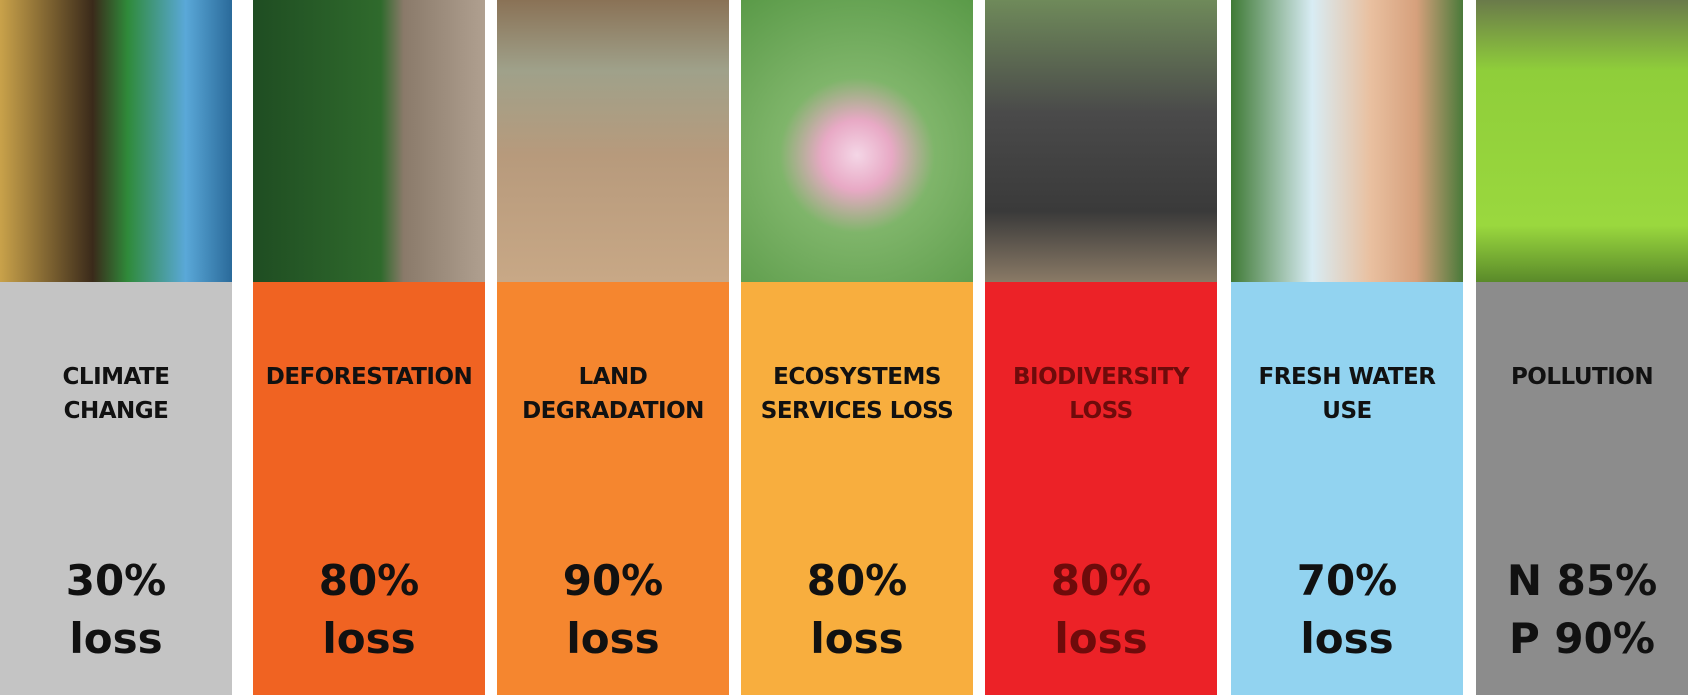 This screenshot has height=695, width=1688. I want to click on column-title: ECOSYSTEMS SERVICES LOSS, so click(857, 394).